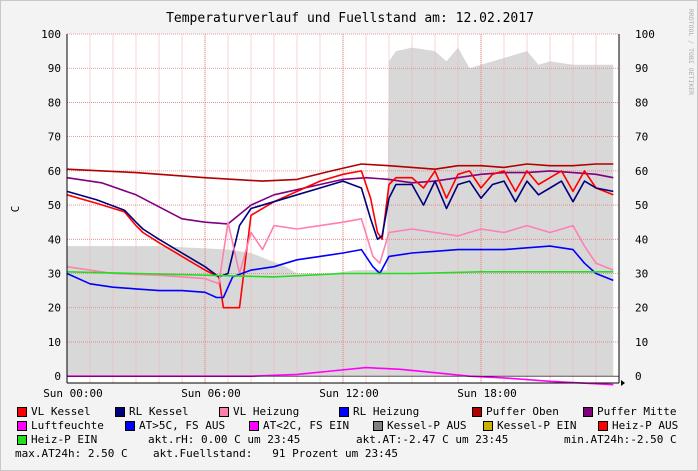 This screenshot has height=471, width=698. I want to click on info-max-at: max.AT24h: 2.50 C, so click(71, 453).